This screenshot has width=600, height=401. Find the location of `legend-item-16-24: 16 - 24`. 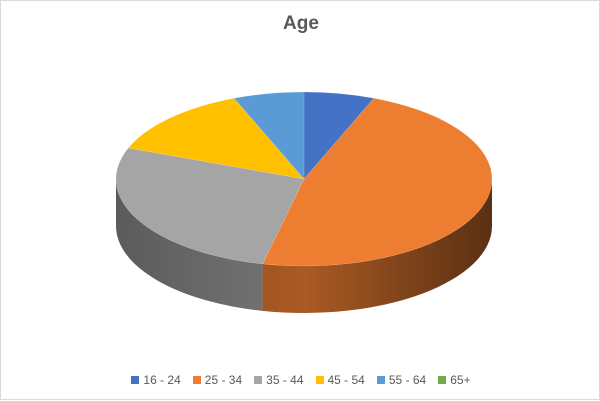

legend-item-16-24: 16 - 24 is located at coordinates (156, 380).